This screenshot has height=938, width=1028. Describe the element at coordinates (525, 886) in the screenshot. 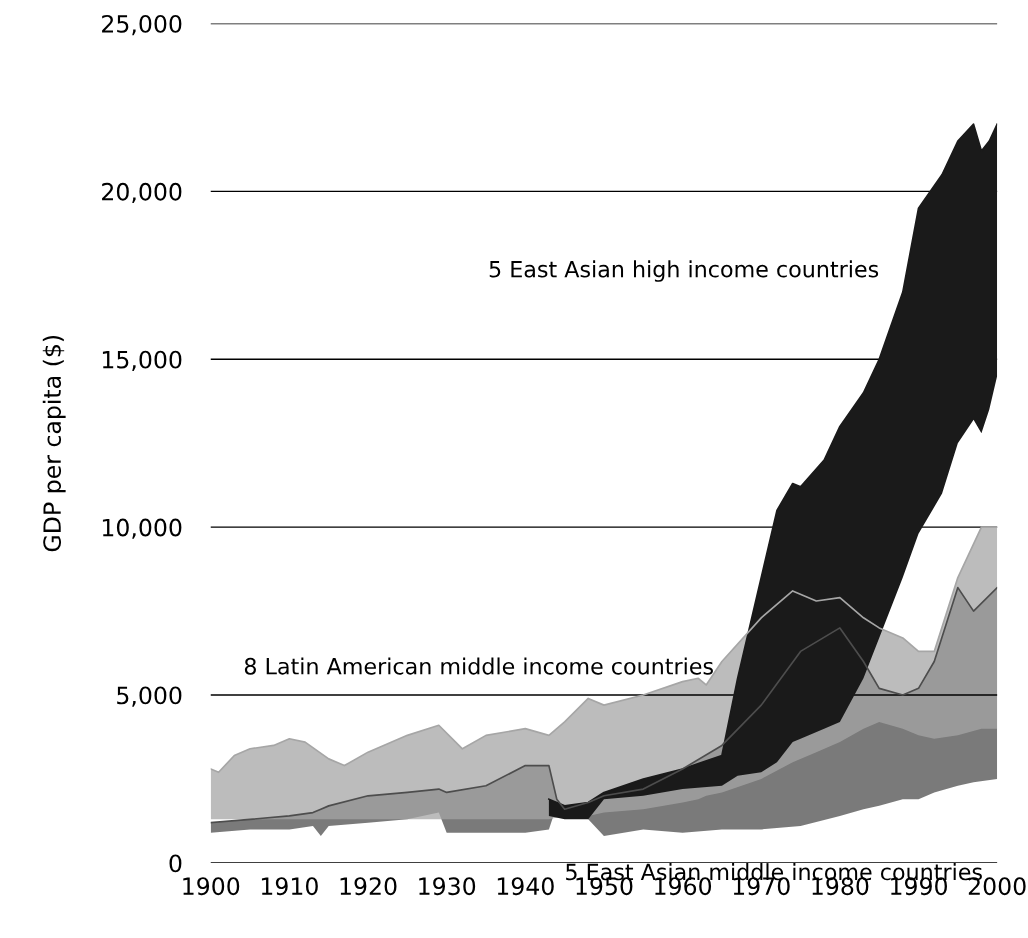

I see `x-tick-label: 1940` at that location.